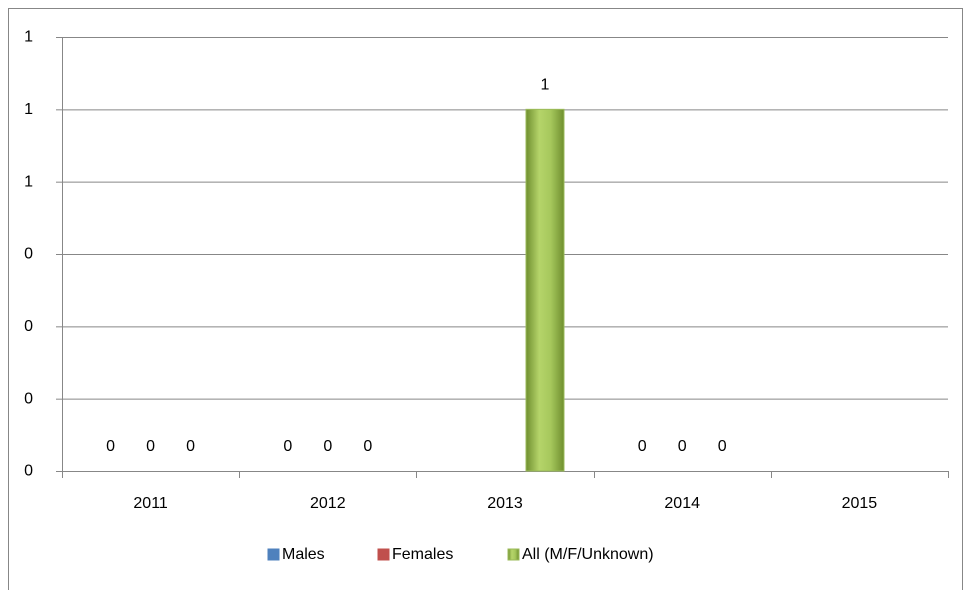 The height and width of the screenshot is (590, 965). Describe the element at coordinates (328, 503) in the screenshot. I see `x-tick-label: 2012` at that location.